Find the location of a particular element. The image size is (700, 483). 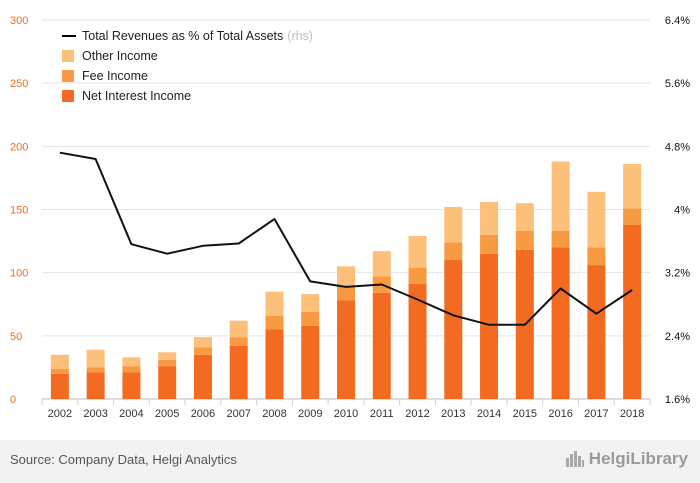

legend-line-swatch is located at coordinates (69, 36).